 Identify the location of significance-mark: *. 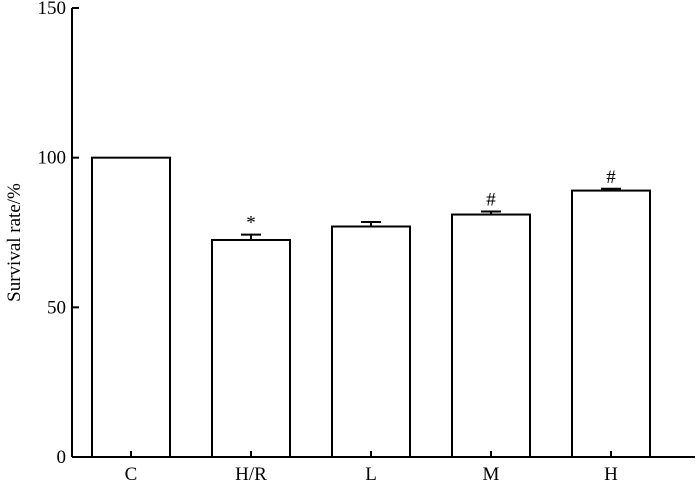
(251, 223).